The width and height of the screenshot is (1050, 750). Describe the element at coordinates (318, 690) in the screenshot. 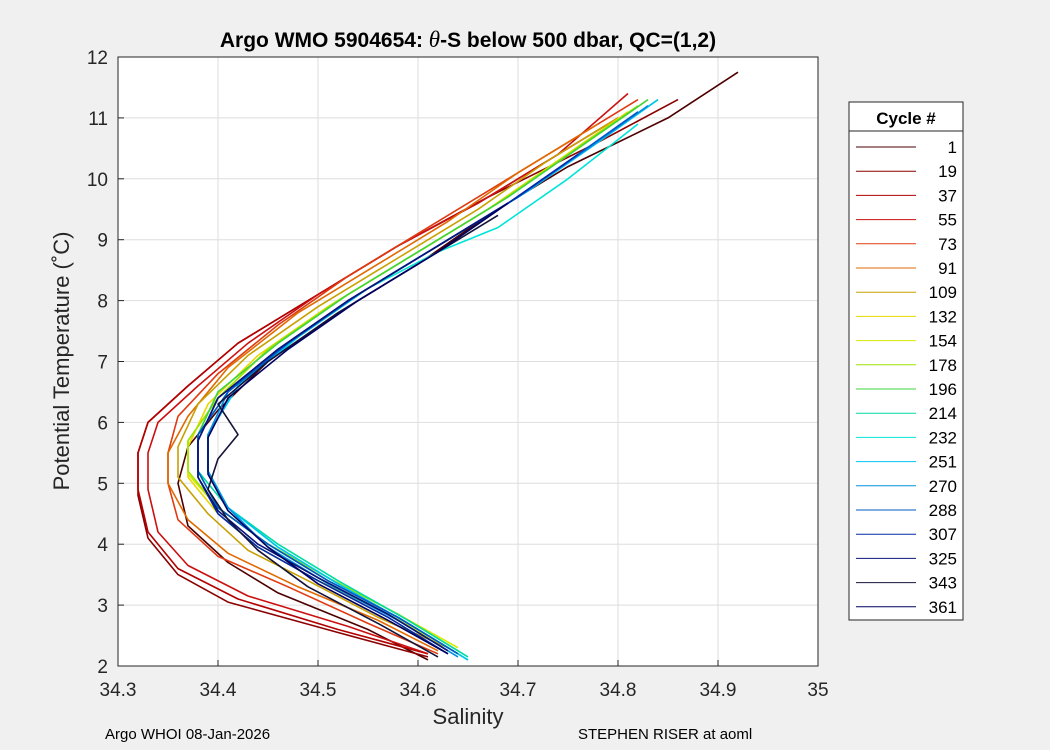

I see `x-tick-label: 34.5` at that location.